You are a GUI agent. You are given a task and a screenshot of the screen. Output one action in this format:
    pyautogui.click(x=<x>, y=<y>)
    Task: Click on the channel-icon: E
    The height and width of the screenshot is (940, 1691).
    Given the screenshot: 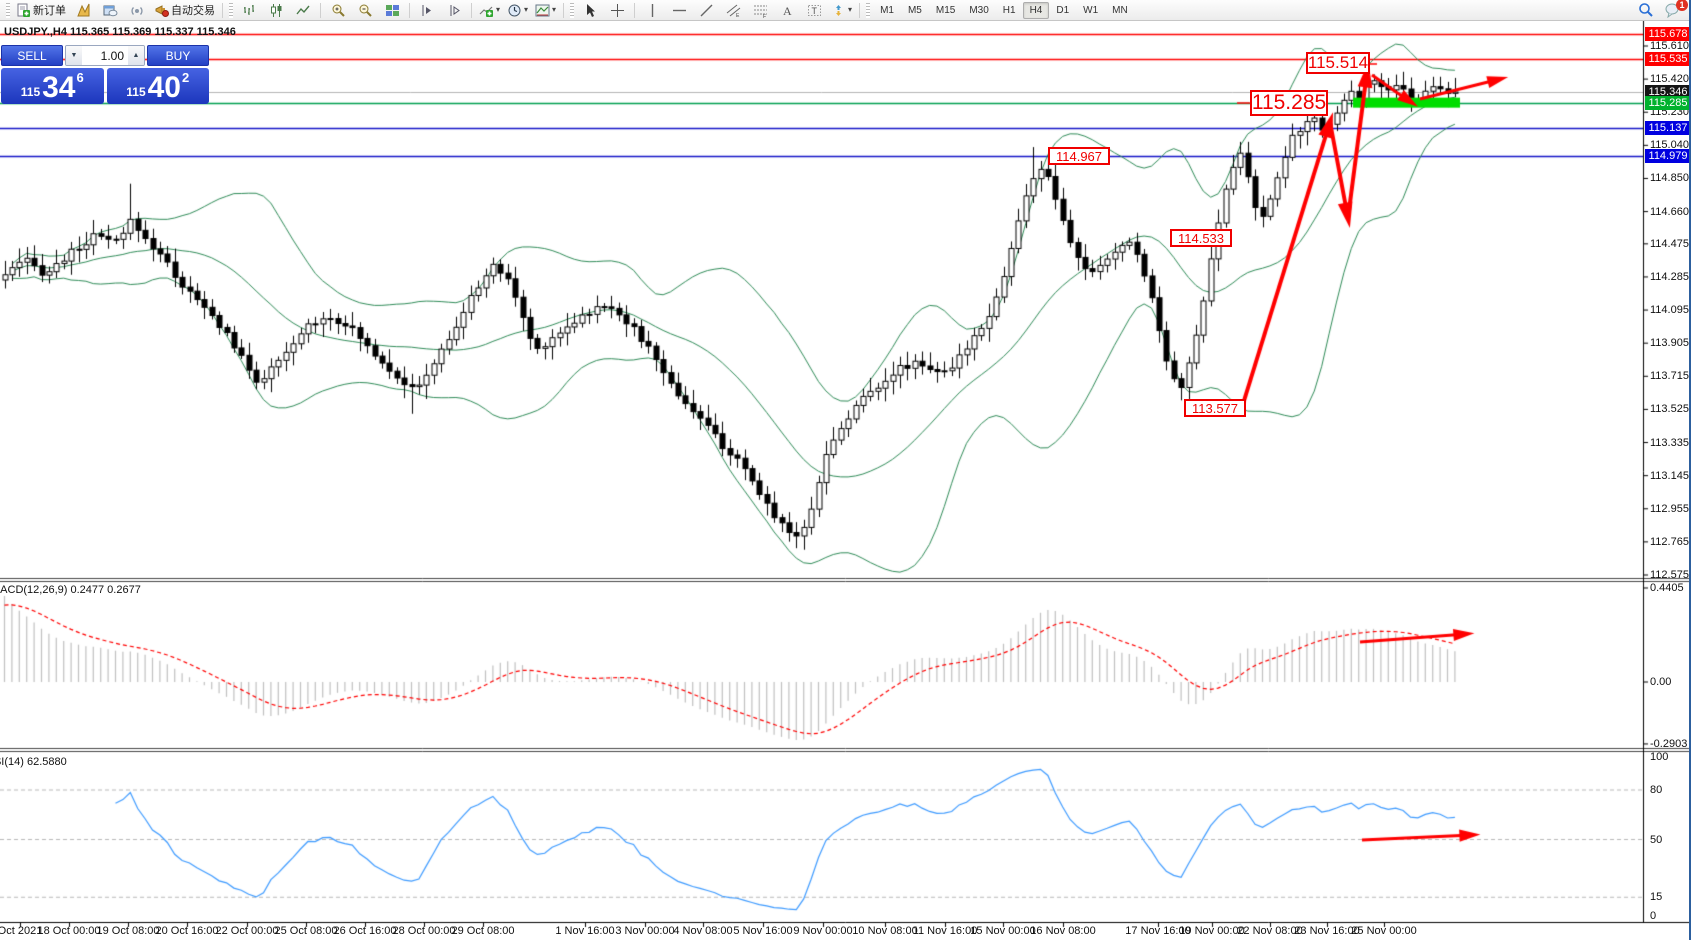 What is the action you would take?
    pyautogui.click(x=733, y=11)
    